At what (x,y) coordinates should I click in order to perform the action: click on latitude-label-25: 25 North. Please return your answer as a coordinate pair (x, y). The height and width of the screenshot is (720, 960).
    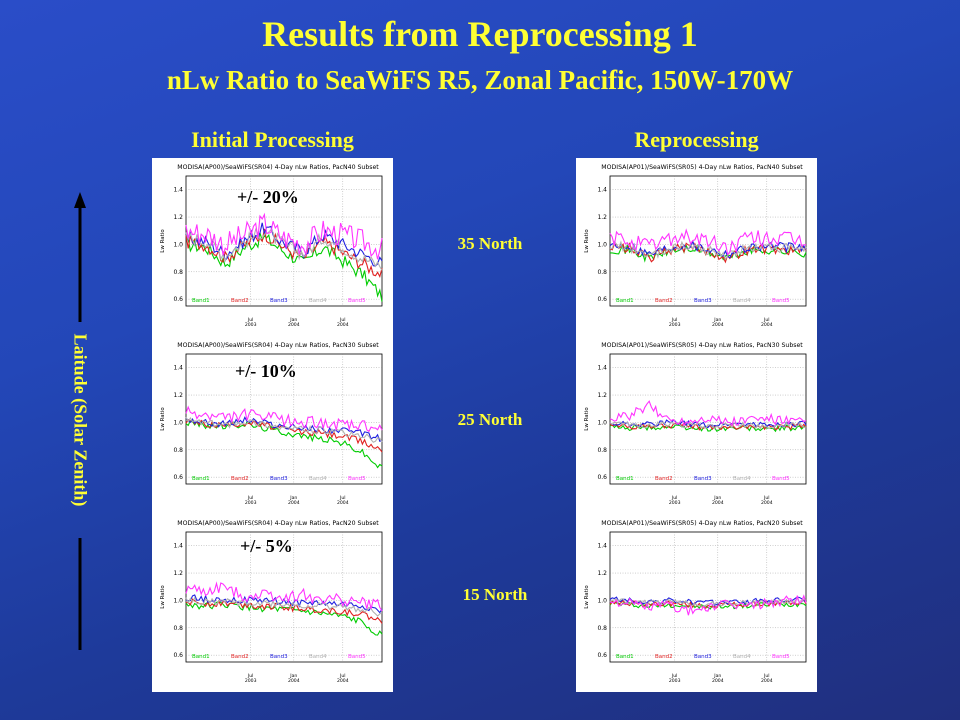
    Looking at the image, I should click on (490, 419).